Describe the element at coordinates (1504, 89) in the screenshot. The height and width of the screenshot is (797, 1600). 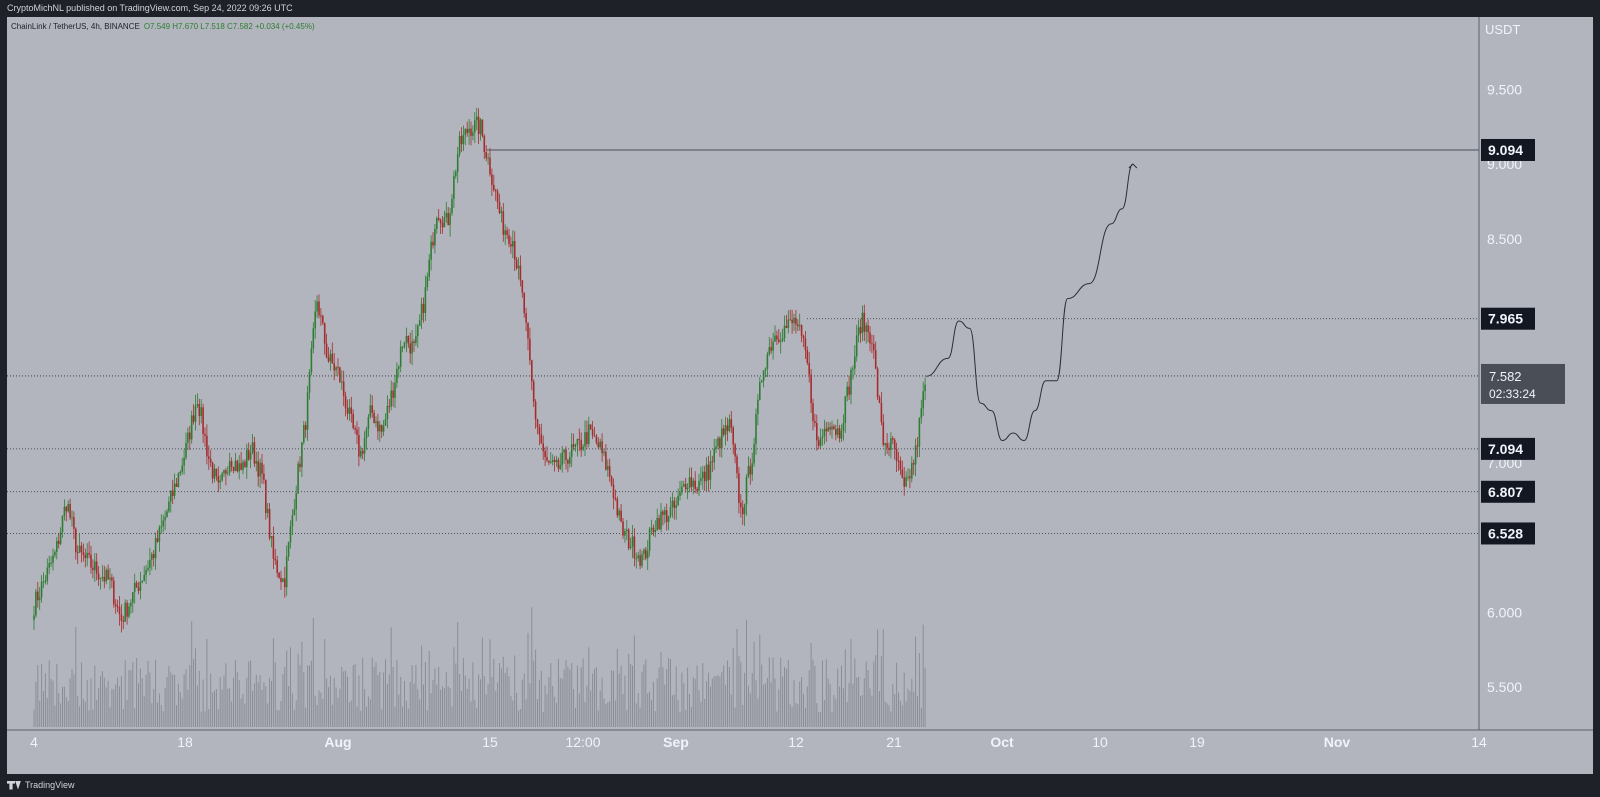
I see `price-tick-label: 9.500` at that location.